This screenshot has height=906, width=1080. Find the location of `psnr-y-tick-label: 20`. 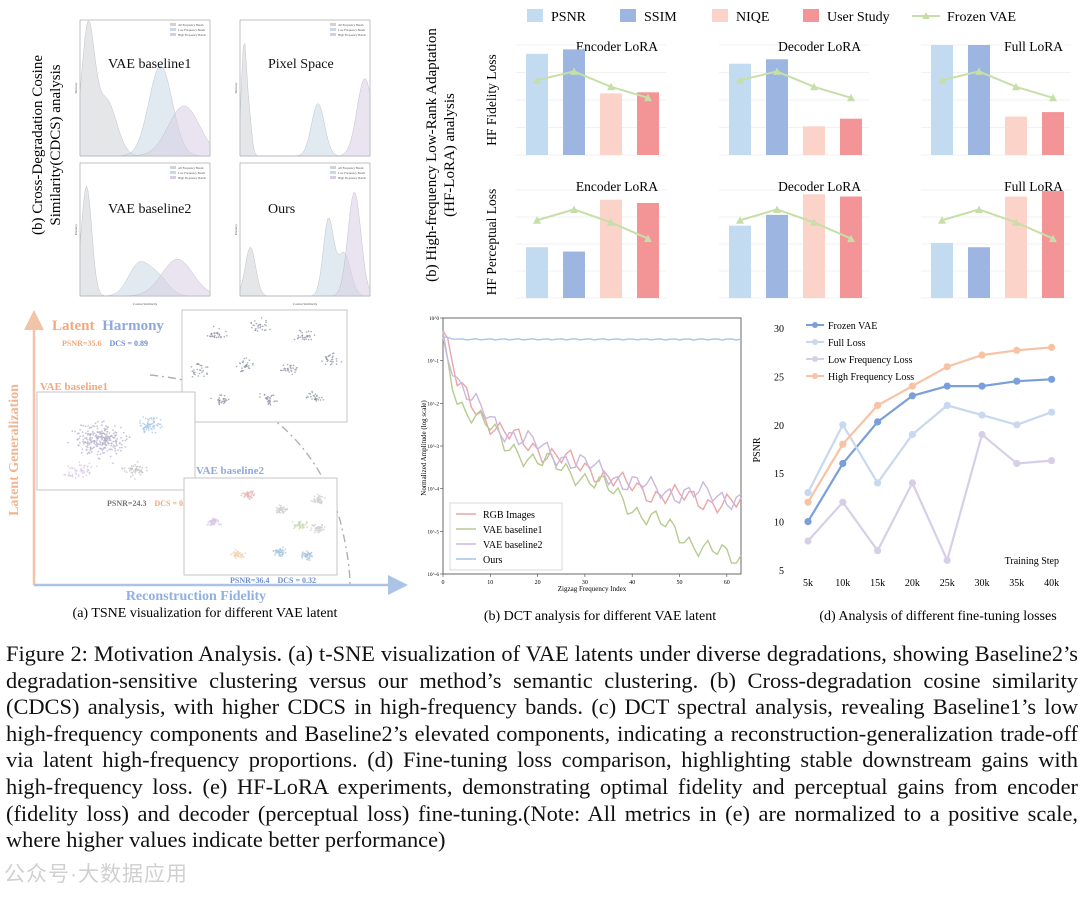

psnr-y-tick-label: 20 is located at coordinates (779, 426).